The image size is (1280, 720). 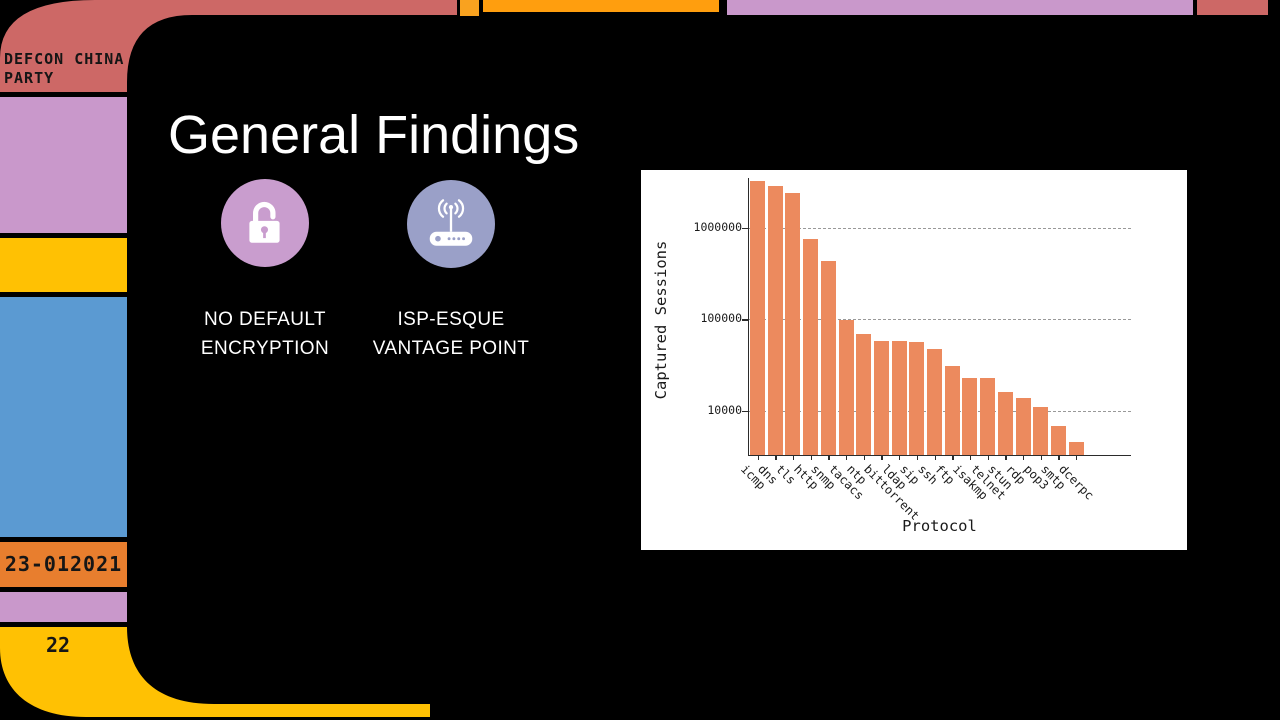 I want to click on corner-label-line1: DEFCON CHINA, so click(x=64, y=59).